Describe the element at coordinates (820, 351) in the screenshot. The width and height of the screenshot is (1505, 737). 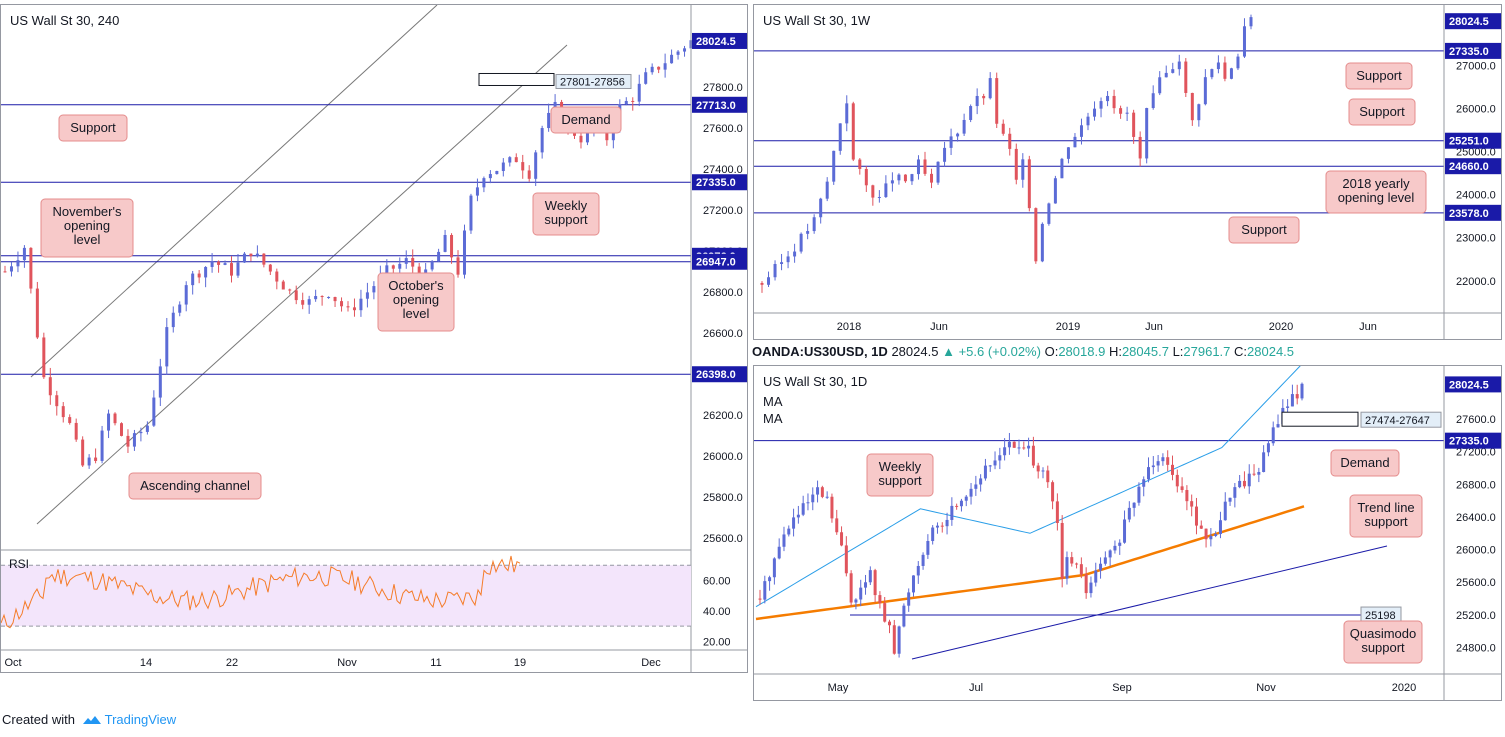
I see `legend-symbol: OANDA:US30USD, 1D` at that location.